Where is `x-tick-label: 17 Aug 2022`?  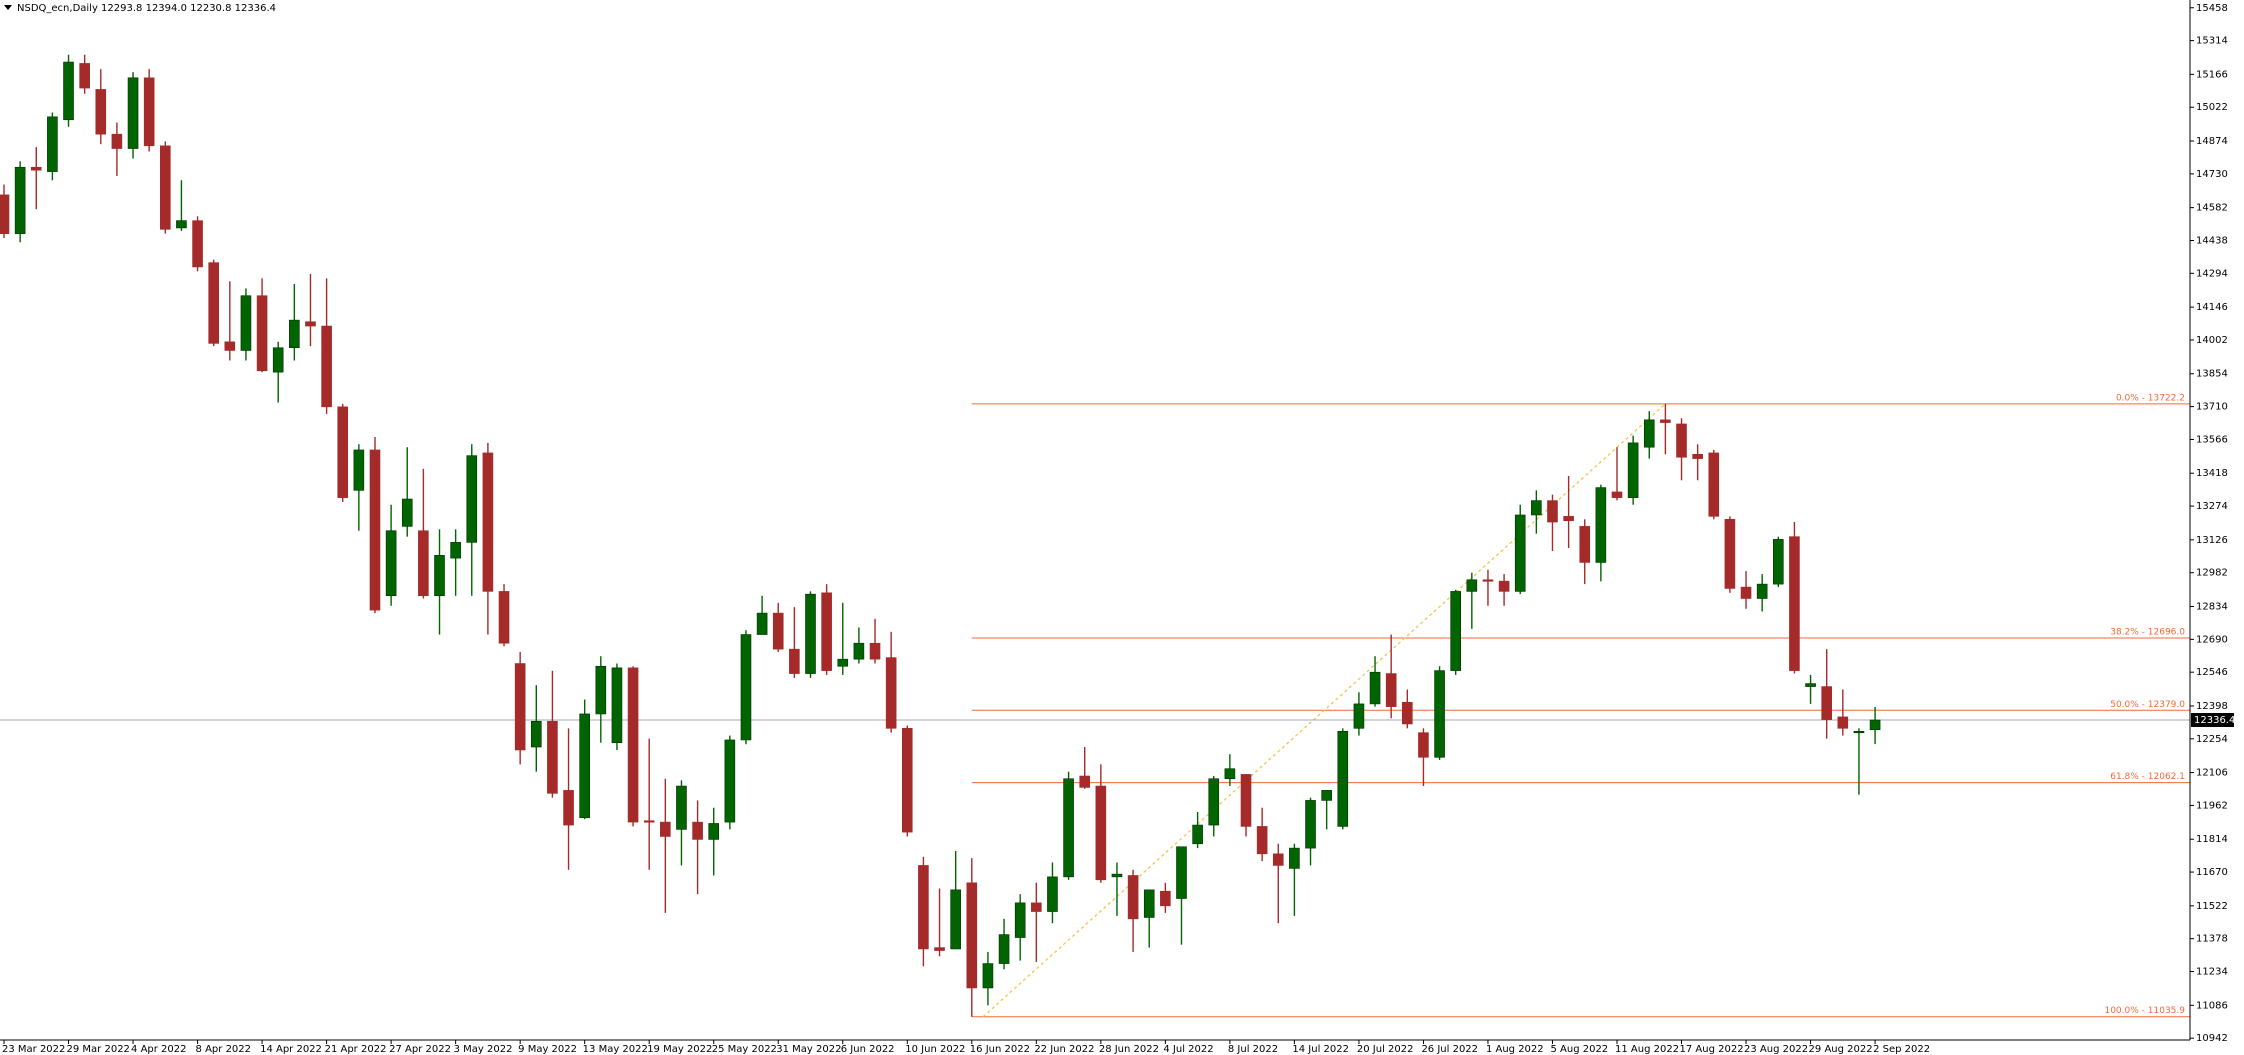 x-tick-label: 17 Aug 2022 is located at coordinates (1712, 1049).